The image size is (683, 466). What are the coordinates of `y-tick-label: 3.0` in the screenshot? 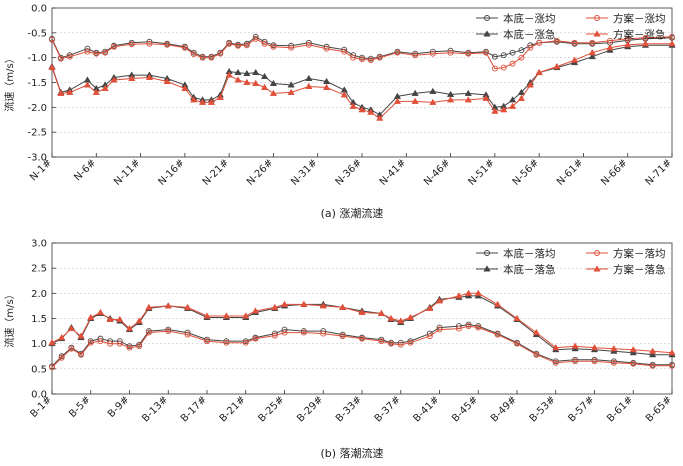 It's located at (39, 244).